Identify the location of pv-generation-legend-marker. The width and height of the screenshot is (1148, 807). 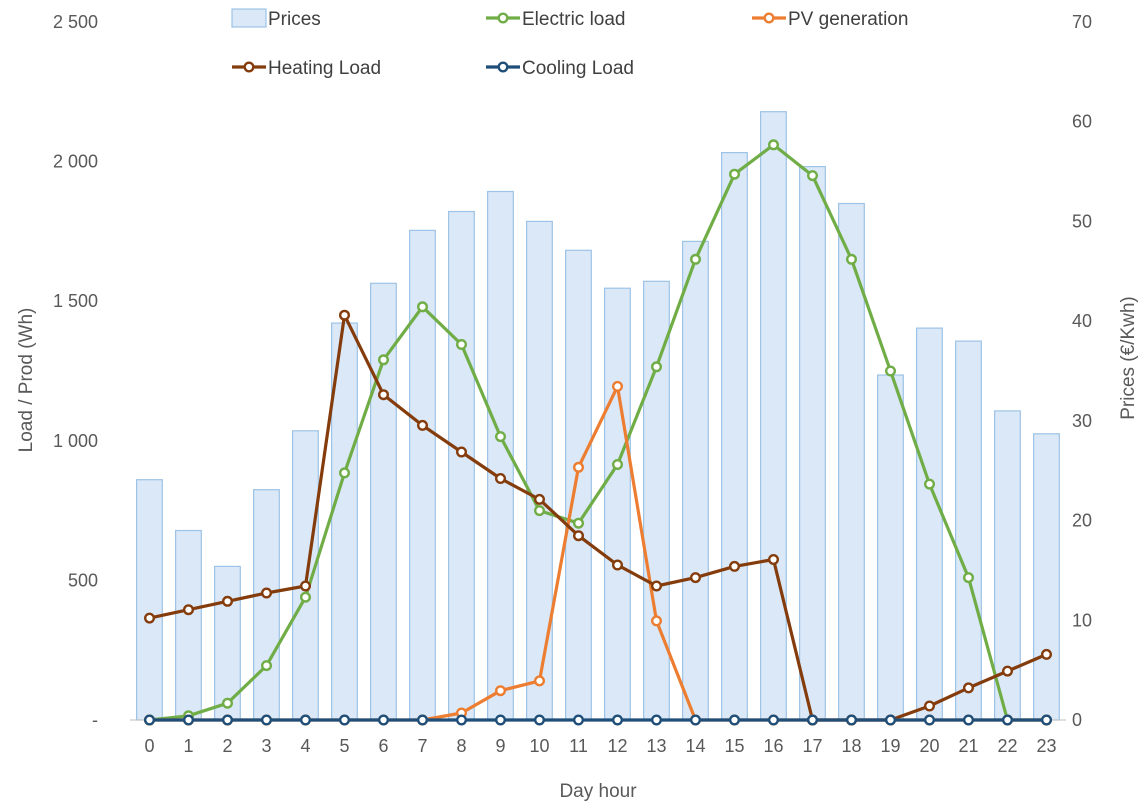
(769, 18).